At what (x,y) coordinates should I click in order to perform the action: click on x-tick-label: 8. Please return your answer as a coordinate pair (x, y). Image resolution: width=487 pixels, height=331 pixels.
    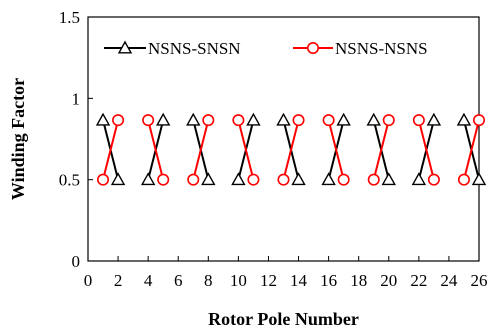
    Looking at the image, I should click on (208, 280).